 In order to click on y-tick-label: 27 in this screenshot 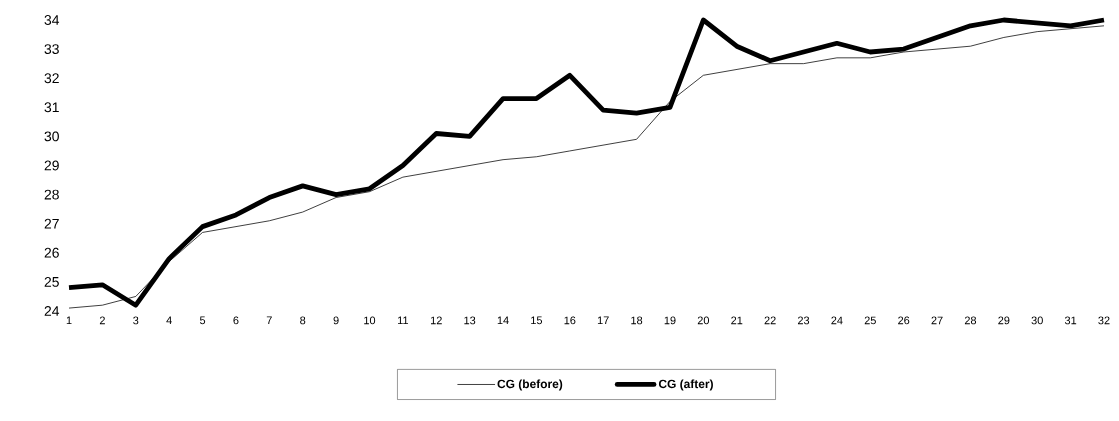, I will do `click(51, 223)`.